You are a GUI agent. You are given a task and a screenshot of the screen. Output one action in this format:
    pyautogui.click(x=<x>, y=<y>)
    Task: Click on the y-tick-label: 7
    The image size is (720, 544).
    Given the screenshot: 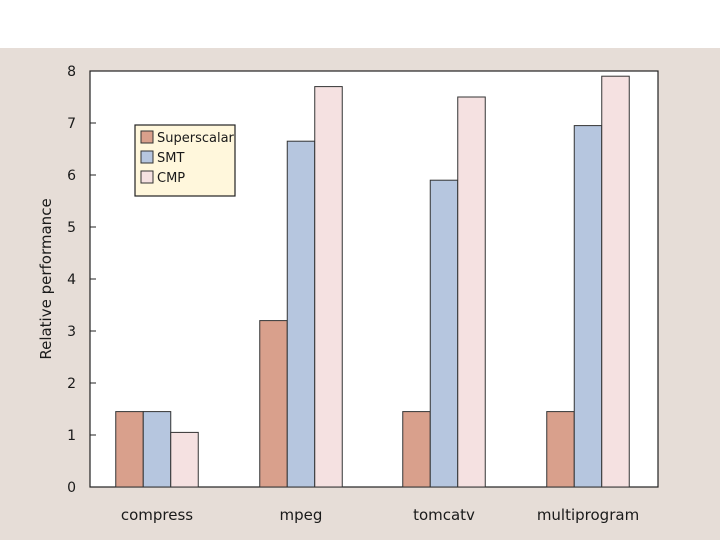 What is the action you would take?
    pyautogui.click(x=71, y=124)
    